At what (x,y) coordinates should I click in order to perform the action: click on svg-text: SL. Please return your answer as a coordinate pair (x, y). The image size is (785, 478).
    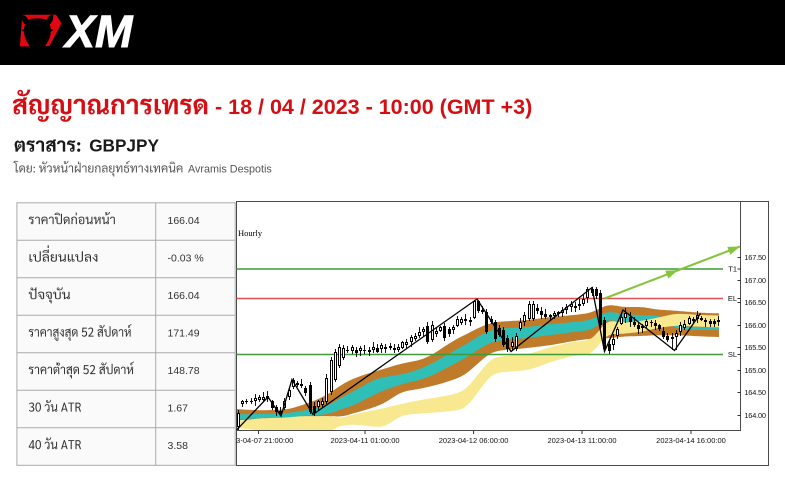
    Looking at the image, I should click on (732, 354).